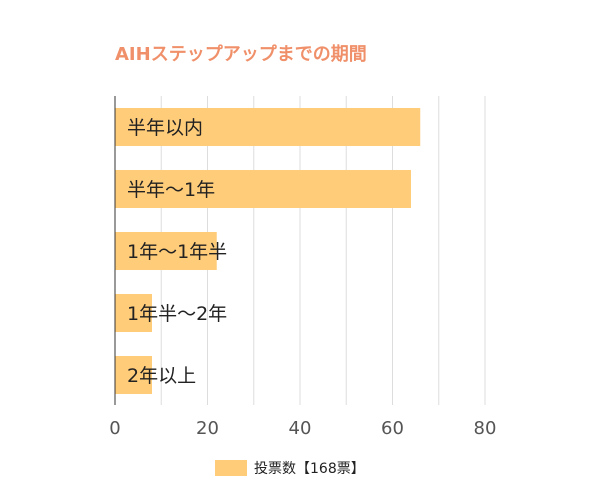  Describe the element at coordinates (309, 469) in the screenshot. I see `legend-label: 投票数【168票】` at that location.